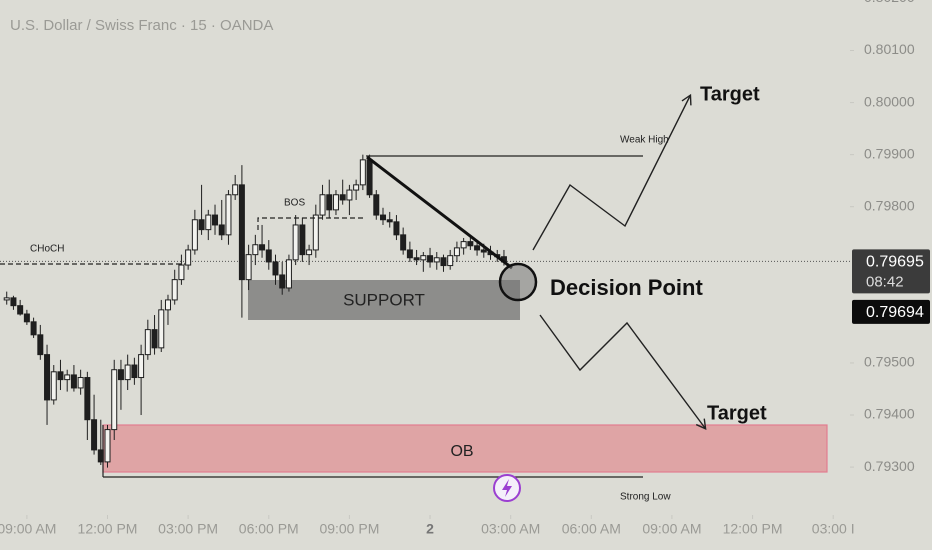 The width and height of the screenshot is (932, 550). Describe the element at coordinates (188, 529) in the screenshot. I see `x-tick-label: 03:00 PM` at that location.